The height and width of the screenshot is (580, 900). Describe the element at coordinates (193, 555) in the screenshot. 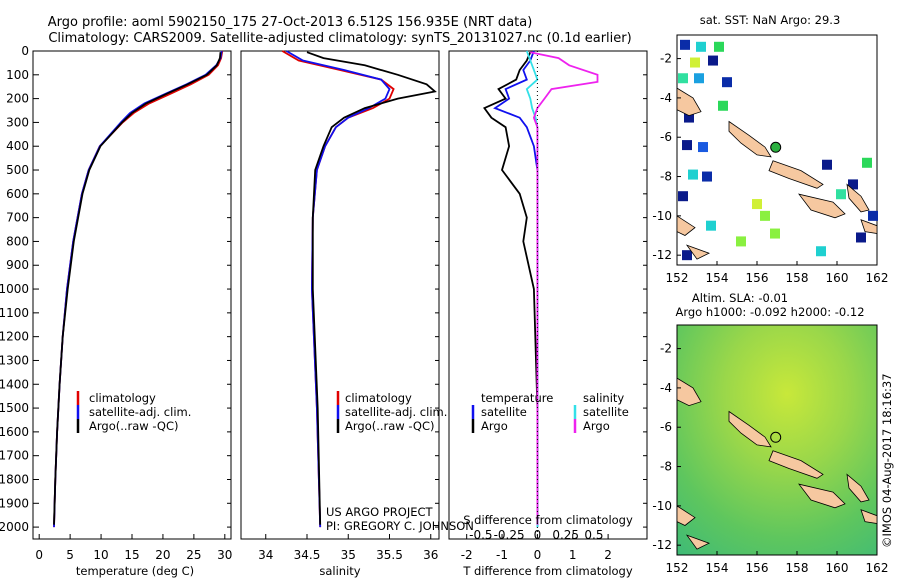

I see `x-tick-label: 25` at that location.